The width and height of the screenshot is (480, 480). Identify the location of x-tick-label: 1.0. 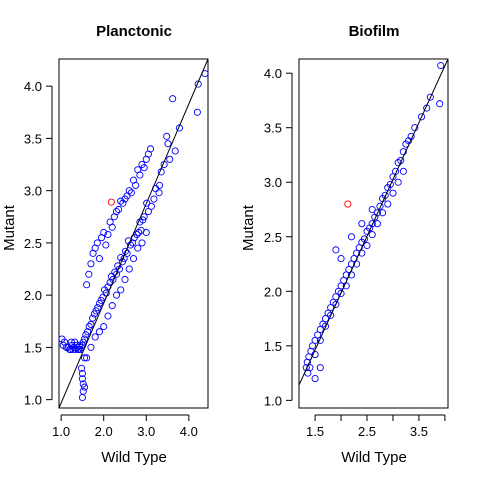
(61, 431).